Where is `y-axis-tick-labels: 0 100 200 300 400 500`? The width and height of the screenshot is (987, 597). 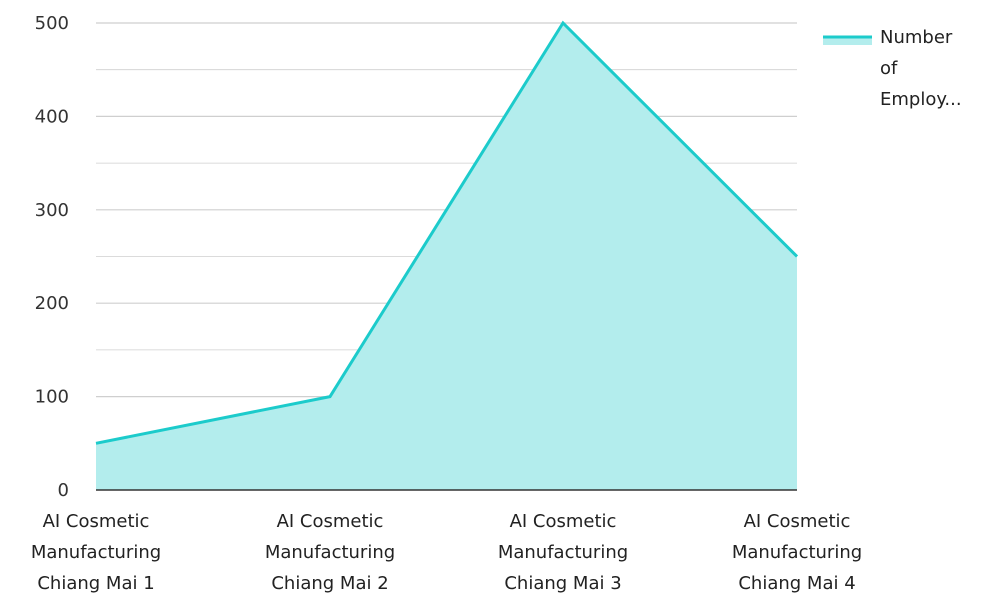
y-axis-tick-labels: 0 100 200 300 400 500 is located at coordinates (52, 257).